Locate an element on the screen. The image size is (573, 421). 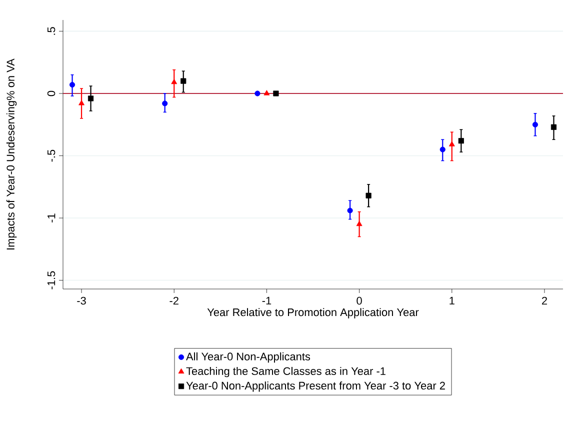
x-tick-label: -3 is located at coordinates (81, 300).